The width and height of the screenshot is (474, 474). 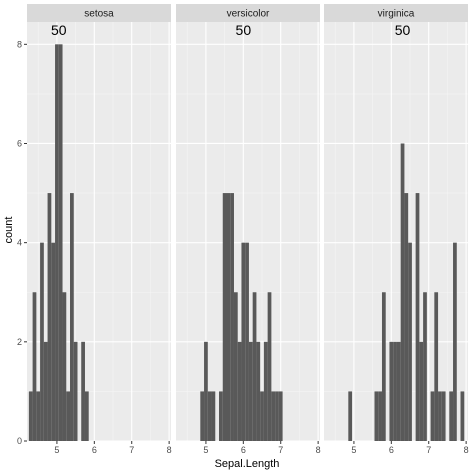 I want to click on y-tick-label: 6, so click(x=19, y=143).